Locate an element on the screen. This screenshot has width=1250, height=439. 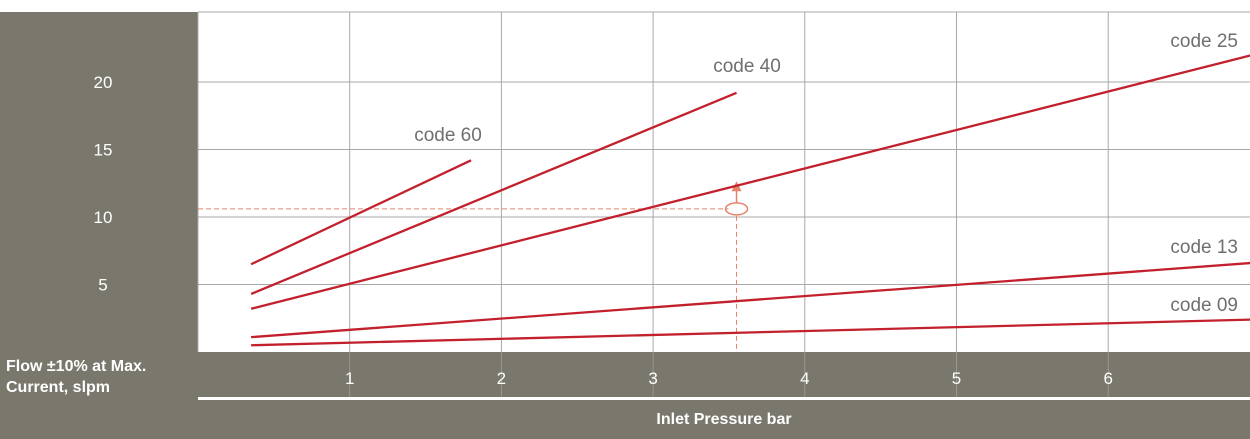
x-label-panel is located at coordinates (724, 419).